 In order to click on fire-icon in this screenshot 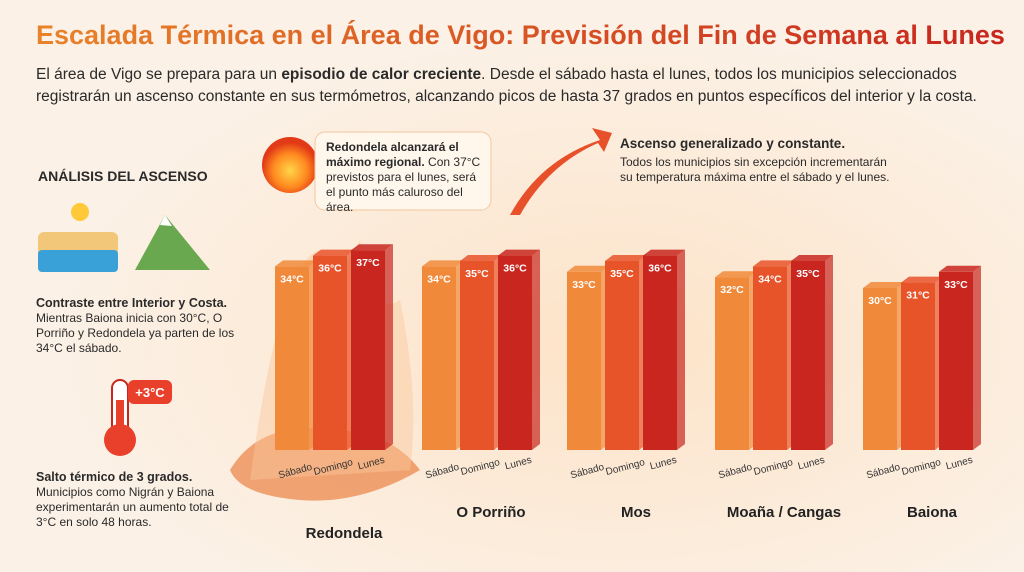, I will do `click(290, 165)`.